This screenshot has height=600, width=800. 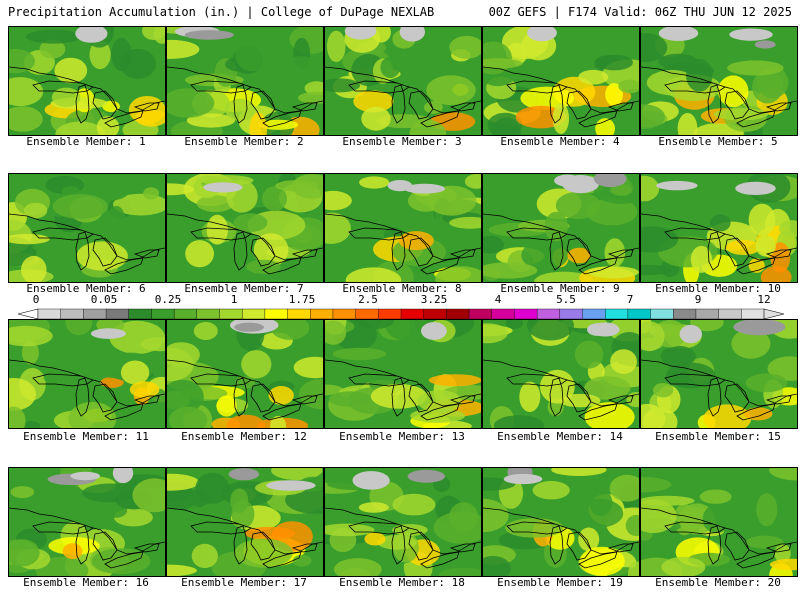 I want to click on ensemble-member-label: Ensemble Member: 4, so click(x=560, y=141).